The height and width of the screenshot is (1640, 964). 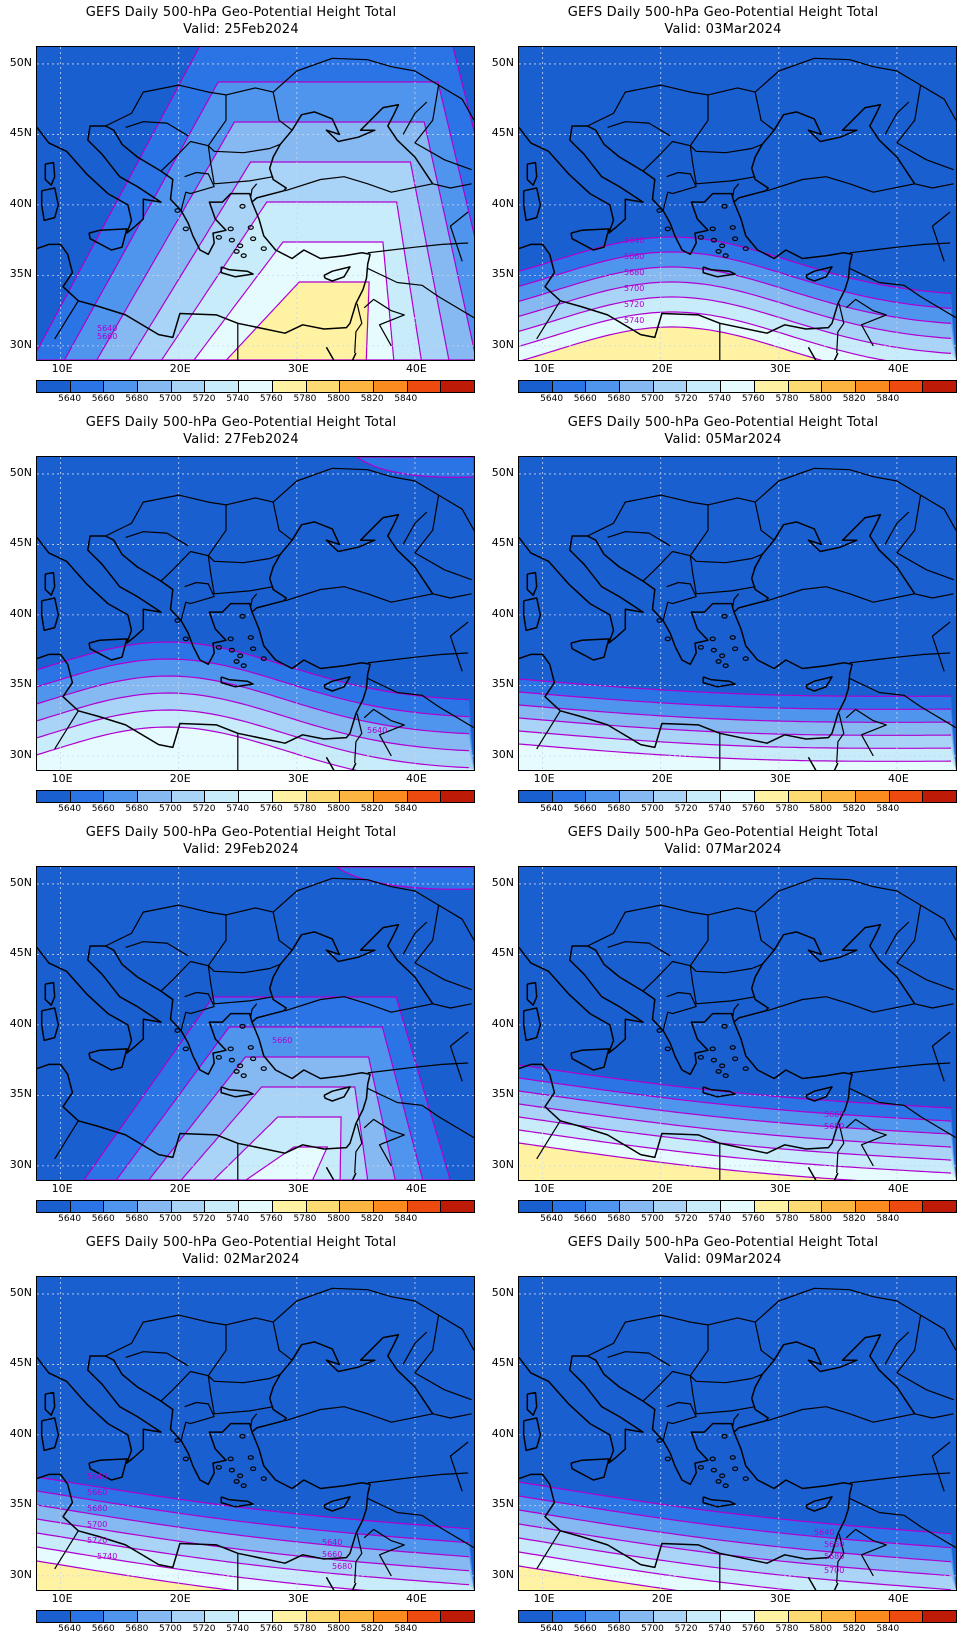 I want to click on colorbar-label: 5780, so click(x=787, y=399).